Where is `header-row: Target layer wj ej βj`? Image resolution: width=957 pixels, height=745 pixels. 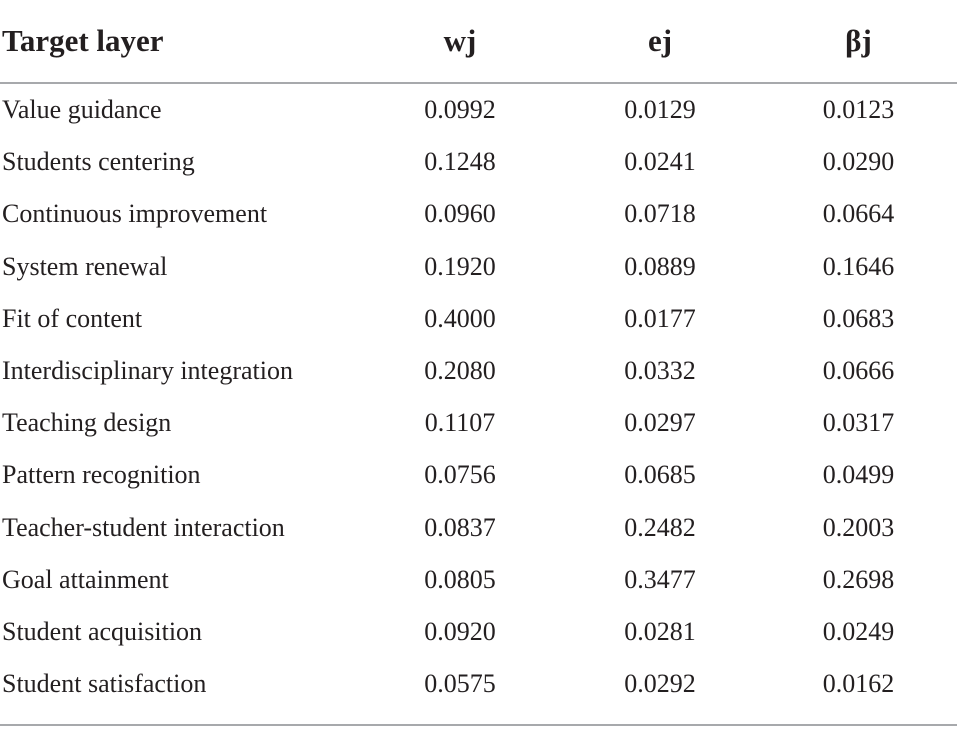 header-row: Target layer wj ej βj is located at coordinates (478, 42).